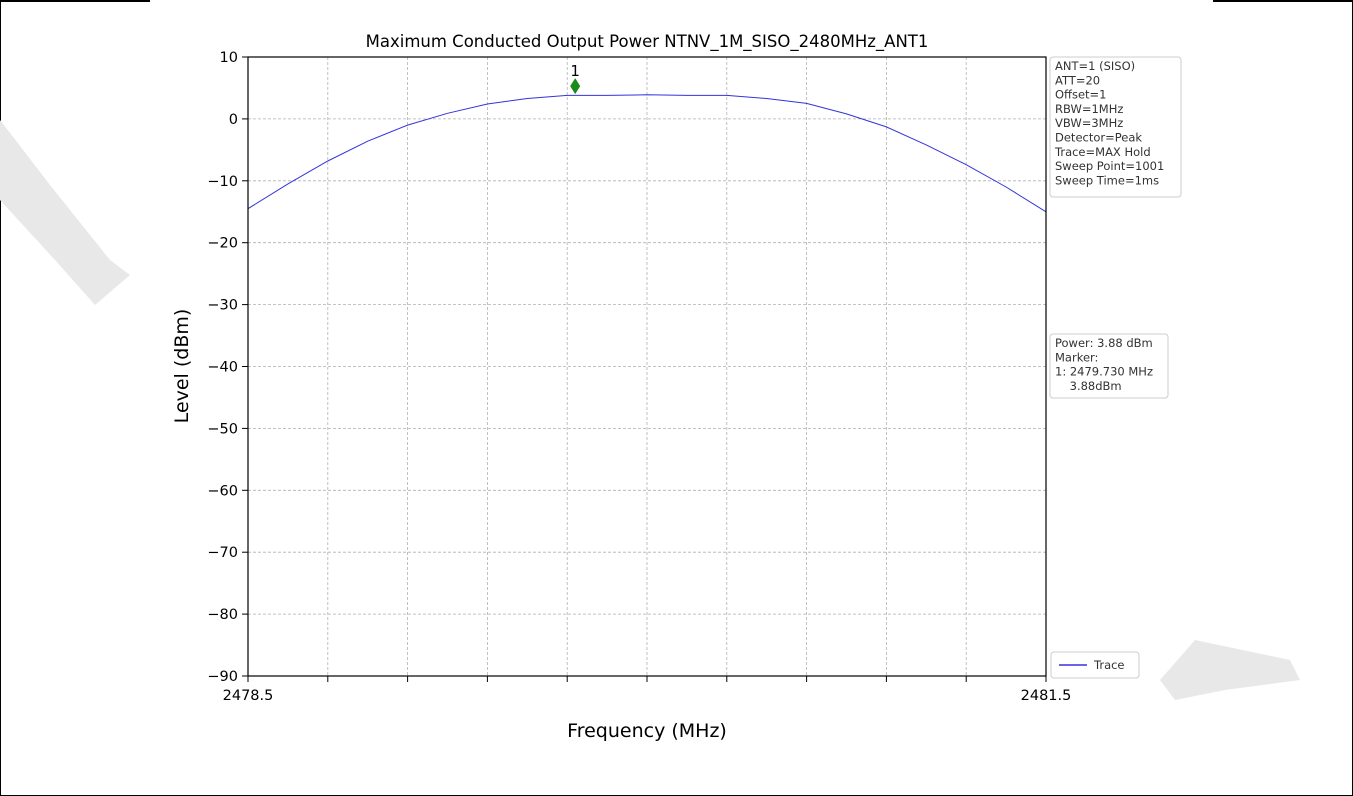 The height and width of the screenshot is (796, 1353). What do you see at coordinates (222, 429) in the screenshot?
I see `y-tick-label: −50` at bounding box center [222, 429].